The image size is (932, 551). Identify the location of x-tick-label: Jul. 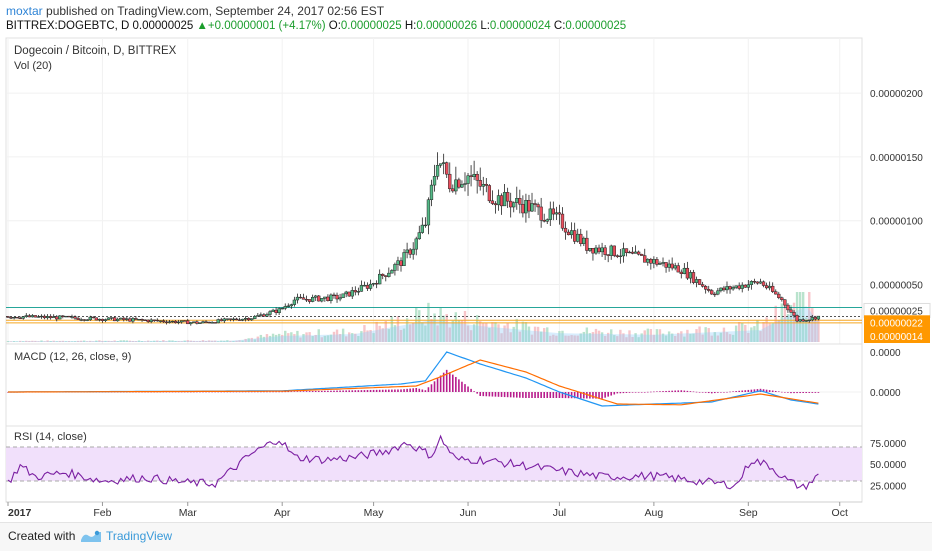
(559, 513).